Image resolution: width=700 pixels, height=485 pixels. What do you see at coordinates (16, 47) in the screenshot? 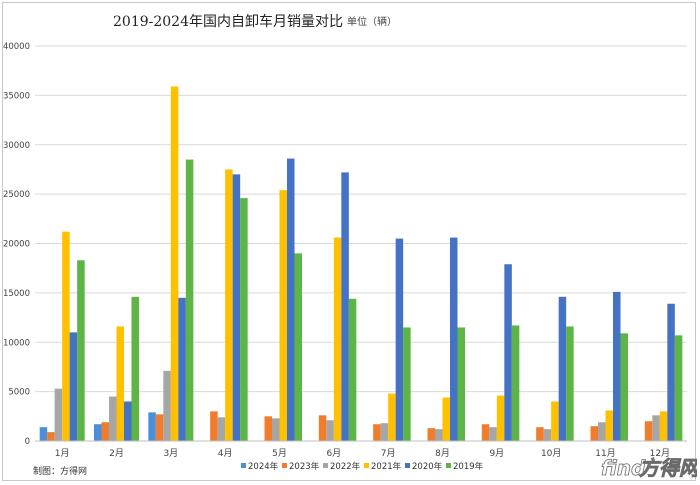
I see `y-tick-label: 40000` at bounding box center [16, 47].